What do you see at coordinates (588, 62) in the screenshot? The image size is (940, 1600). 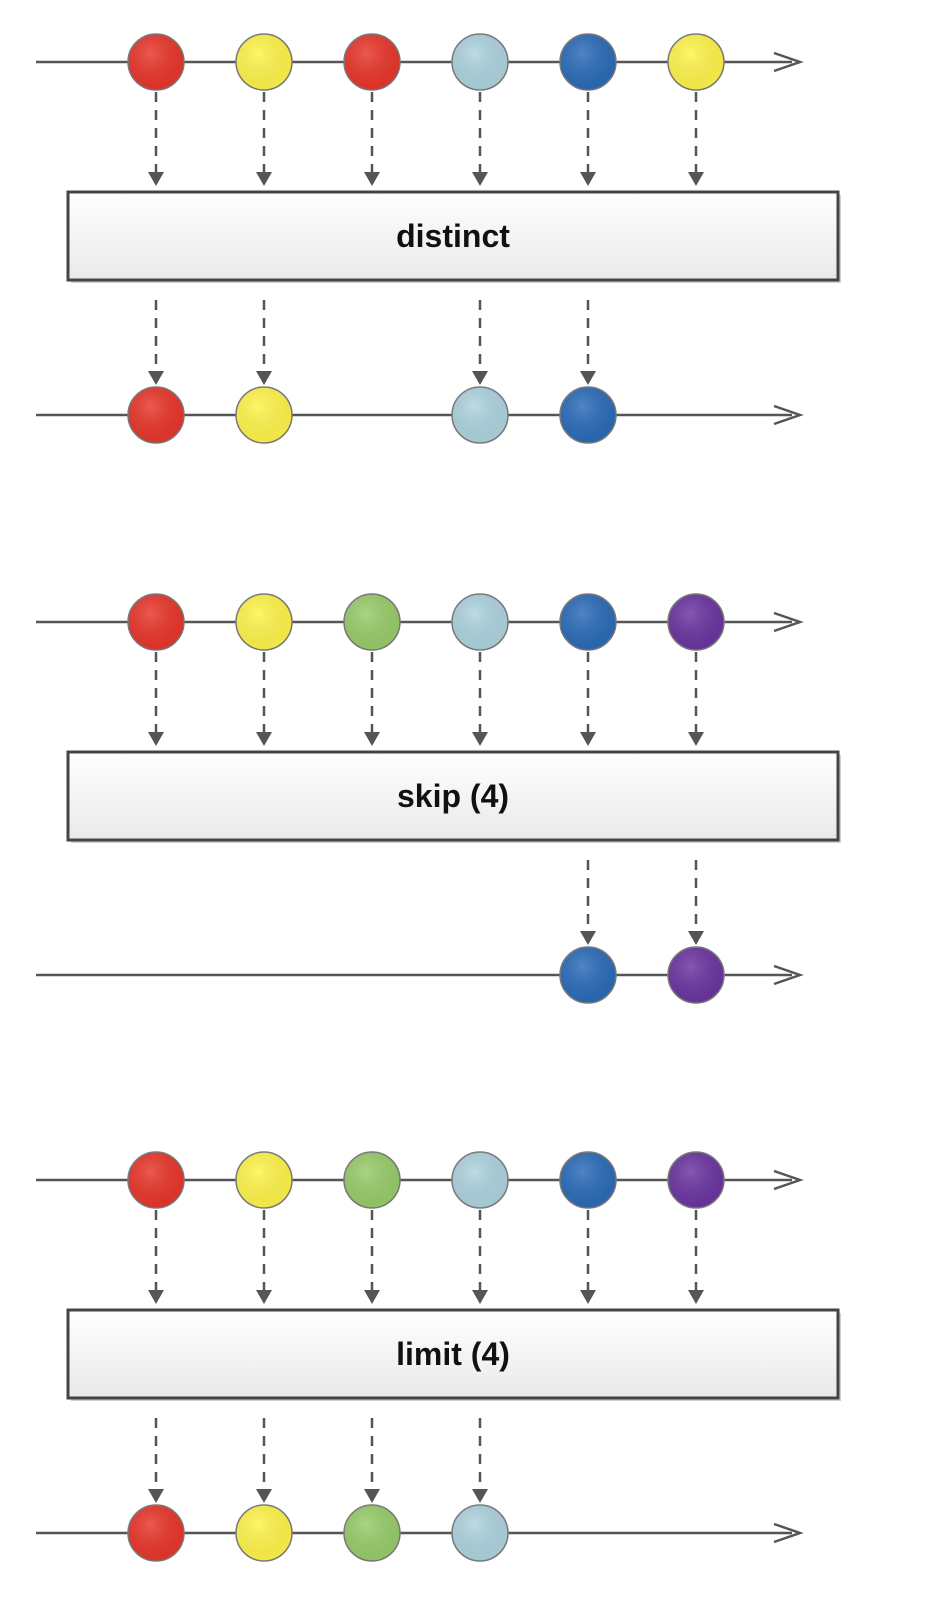 I see `distinct-input-marble-4-shade` at bounding box center [588, 62].